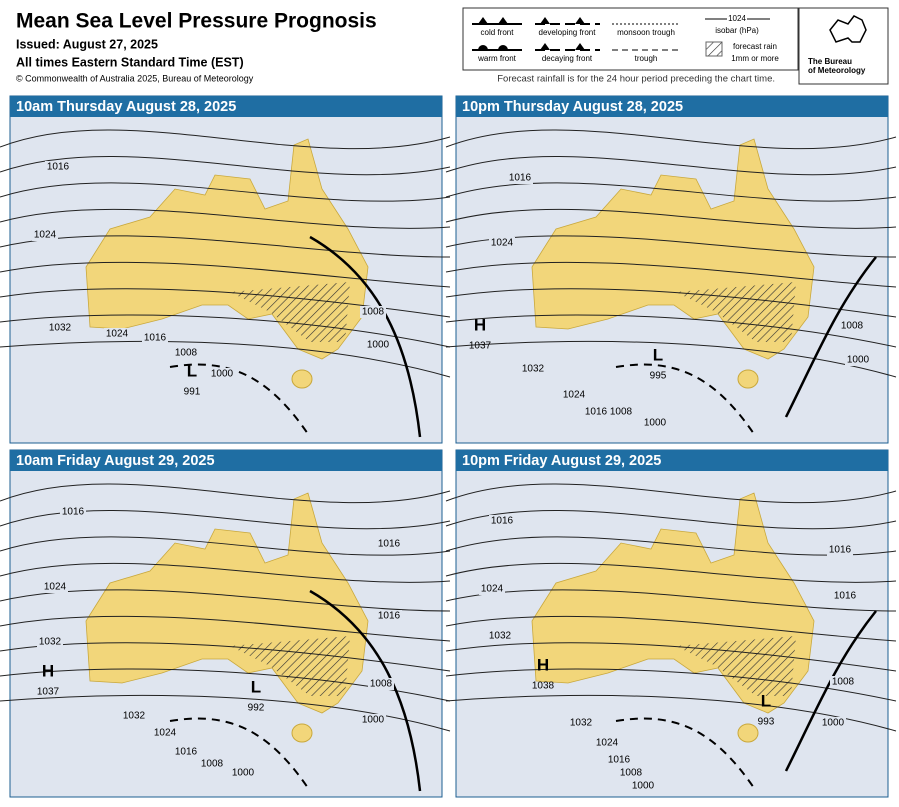 Image resolution: width=899 pixels, height=807 pixels. Describe the element at coordinates (48, 692) in the screenshot. I see `pressure-center-value: 1037` at that location.